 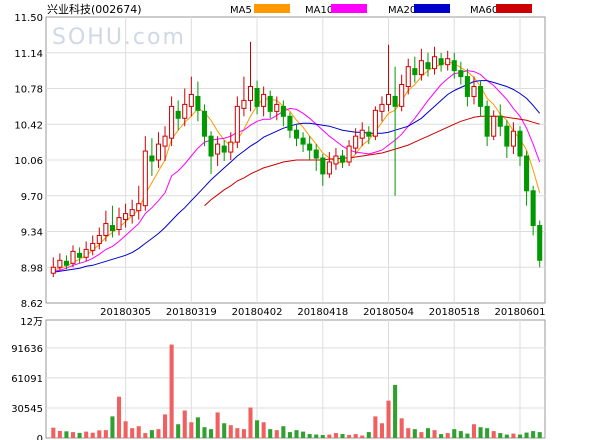 What do you see at coordinates (372, 161) in the screenshot?
I see `ma-line-ma60` at bounding box center [372, 161].